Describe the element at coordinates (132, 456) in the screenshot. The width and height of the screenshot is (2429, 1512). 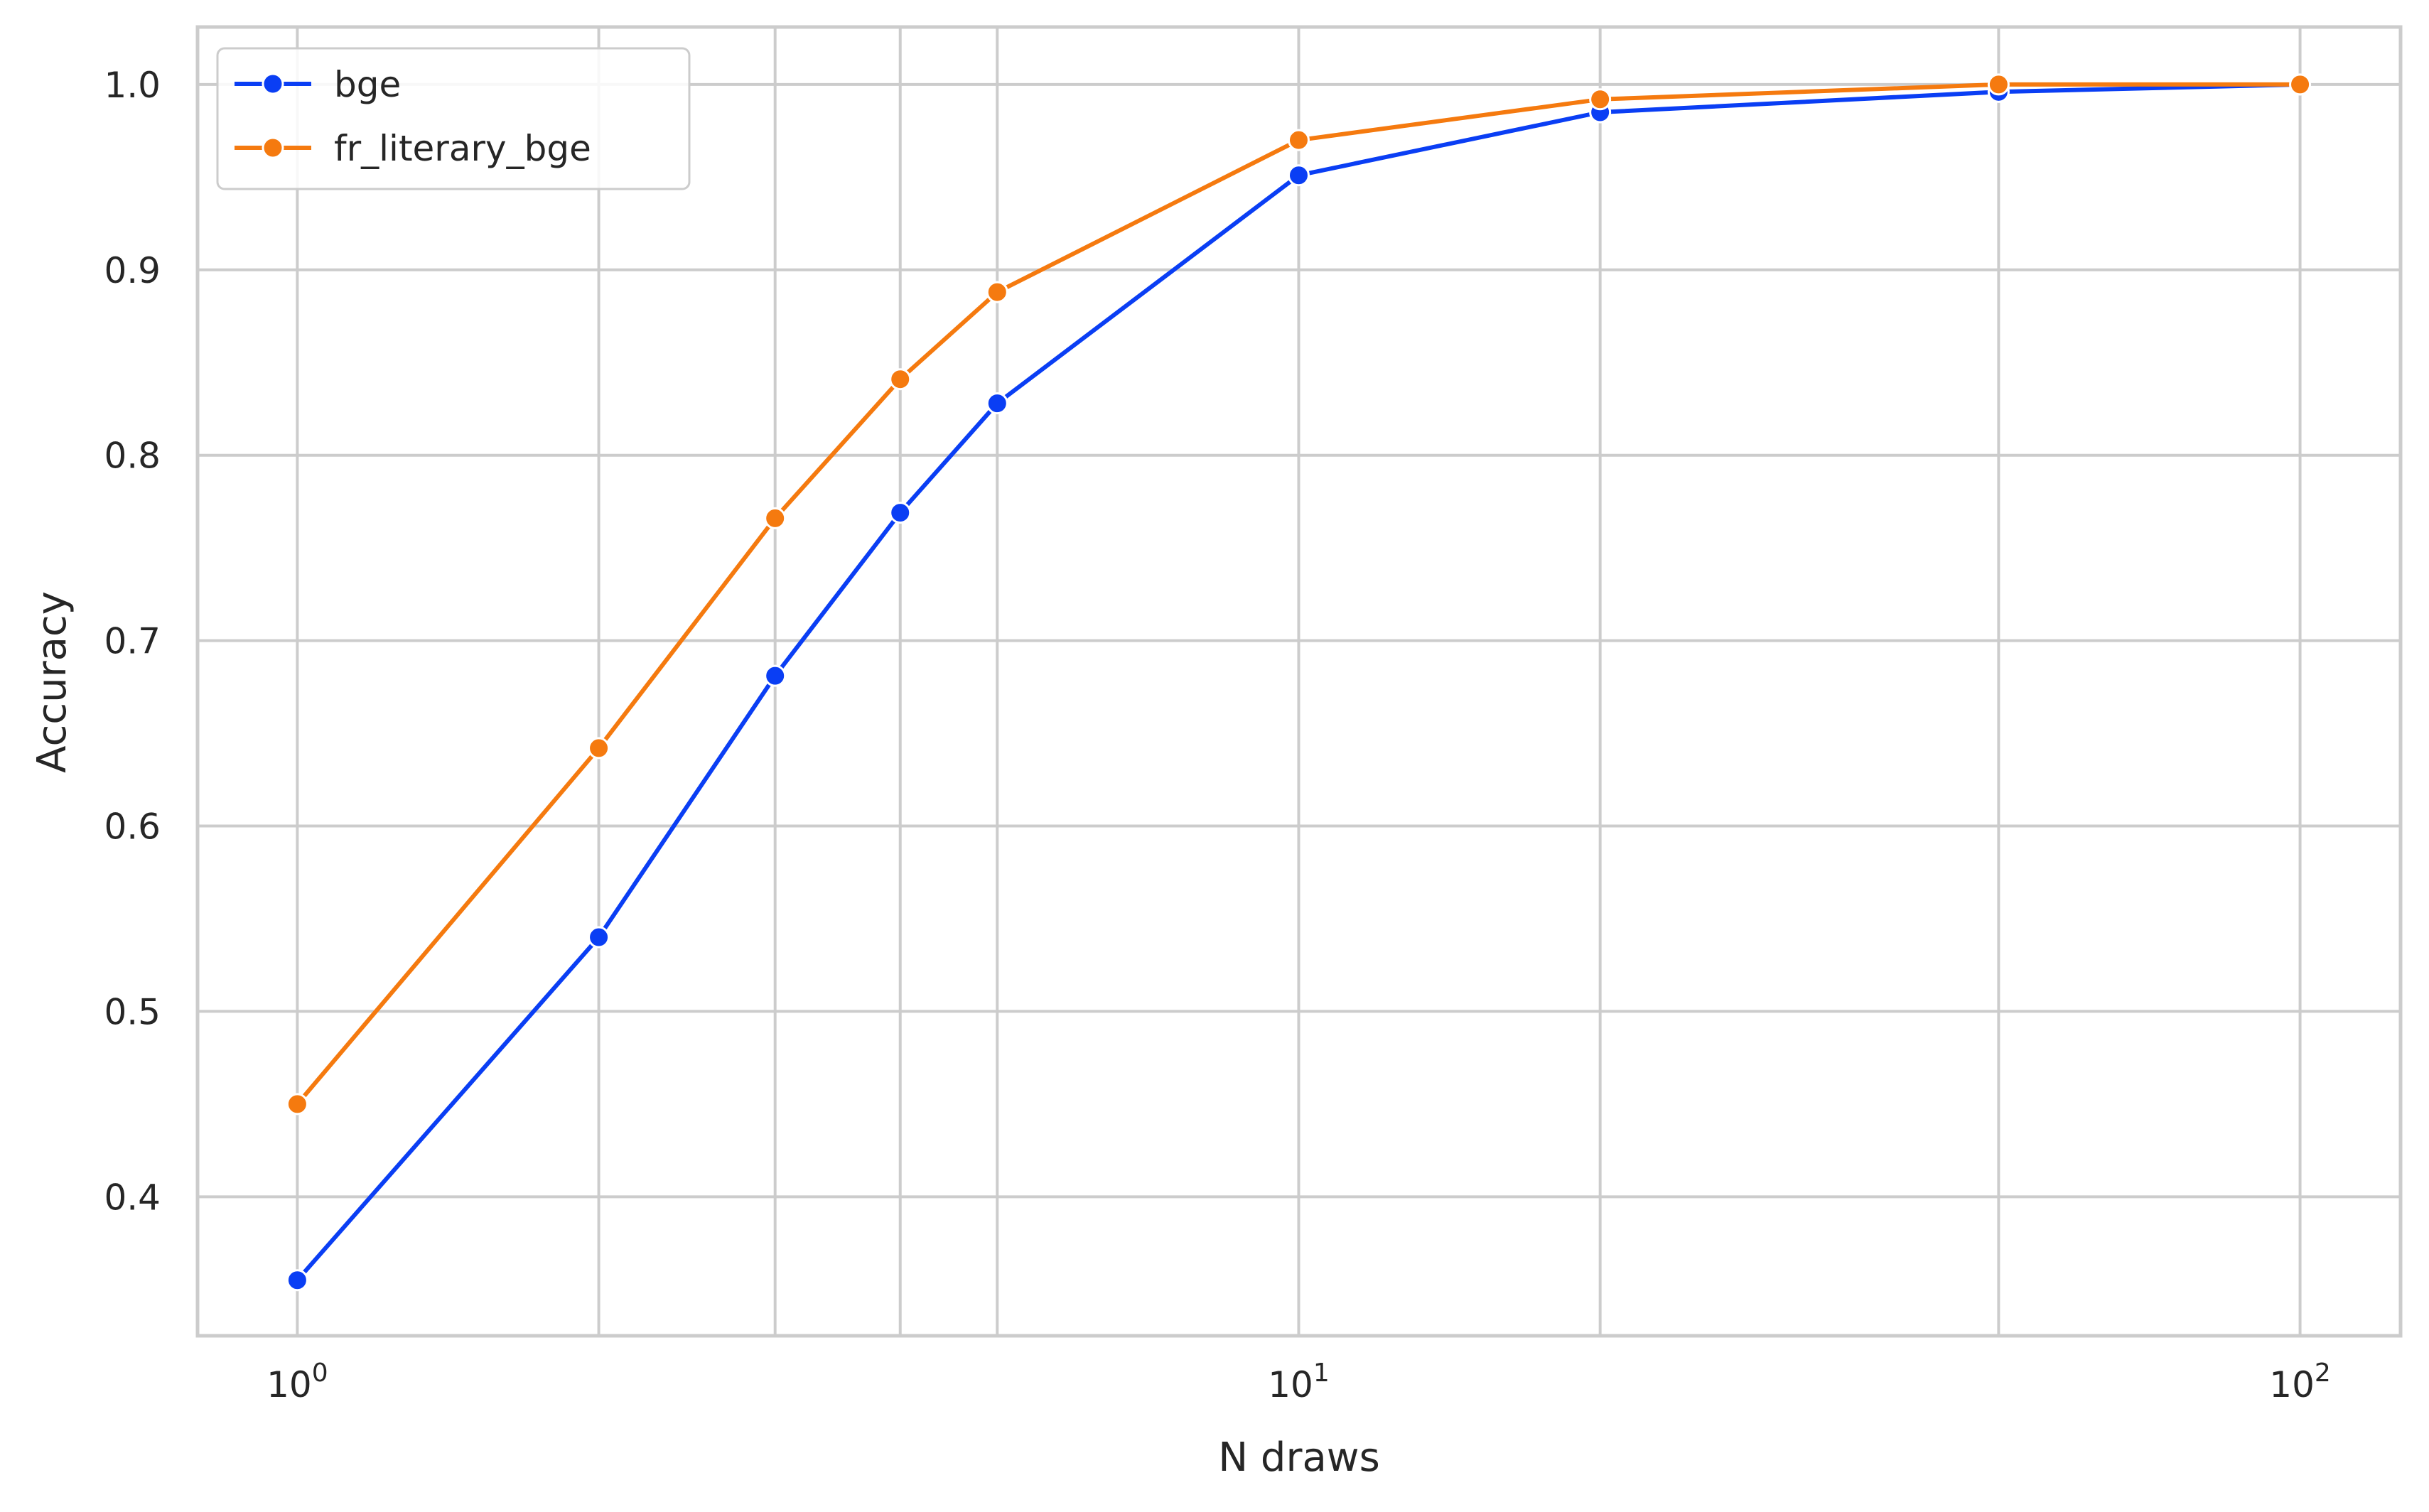
I see `y-tick-label: 0.8` at that location.